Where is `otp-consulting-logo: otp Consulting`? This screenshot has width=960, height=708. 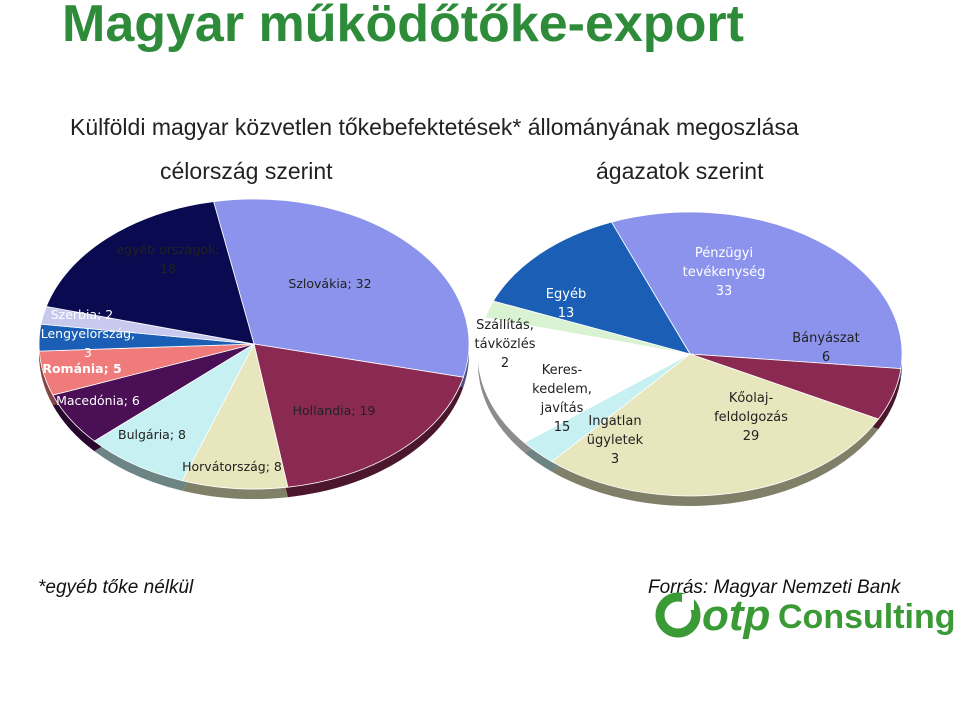 otp-consulting-logo: otp Consulting is located at coordinates (805, 615).